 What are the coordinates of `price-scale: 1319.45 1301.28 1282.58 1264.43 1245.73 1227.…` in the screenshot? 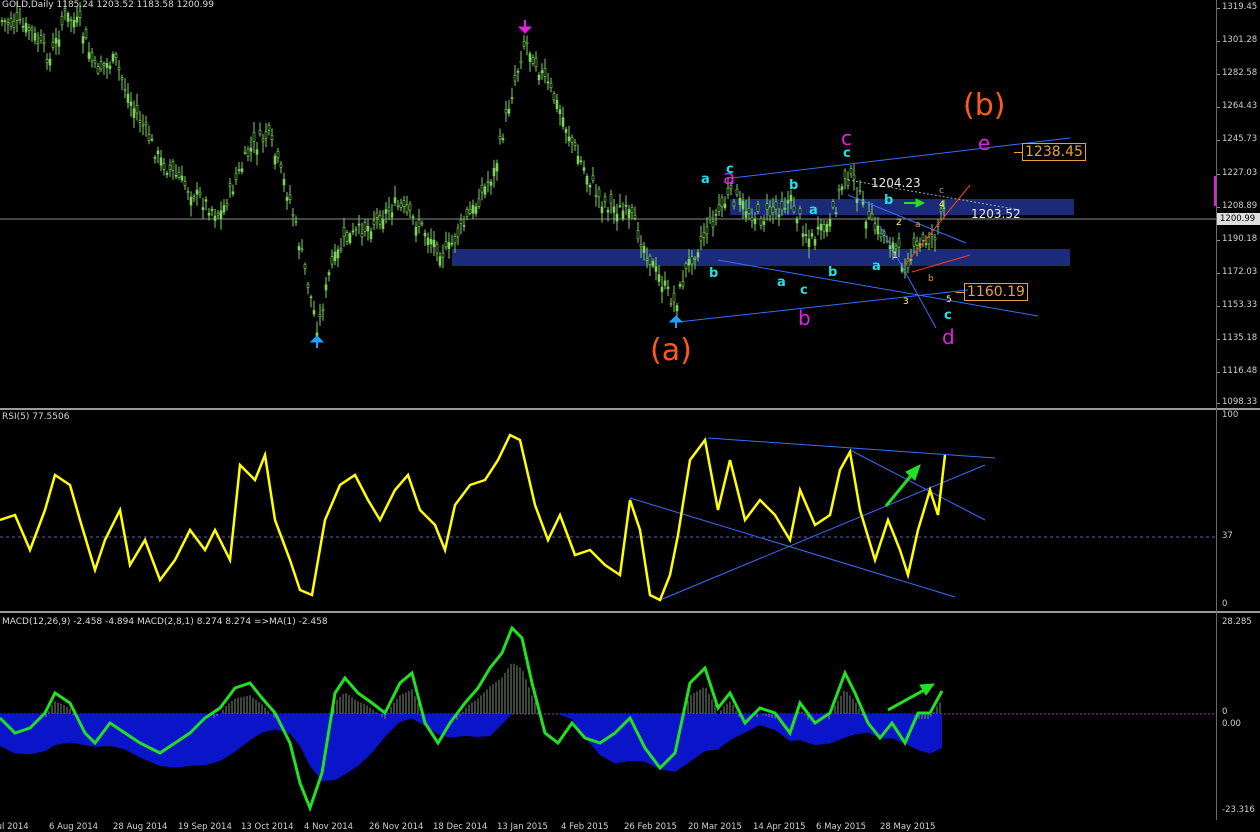 It's located at (1238, 204).